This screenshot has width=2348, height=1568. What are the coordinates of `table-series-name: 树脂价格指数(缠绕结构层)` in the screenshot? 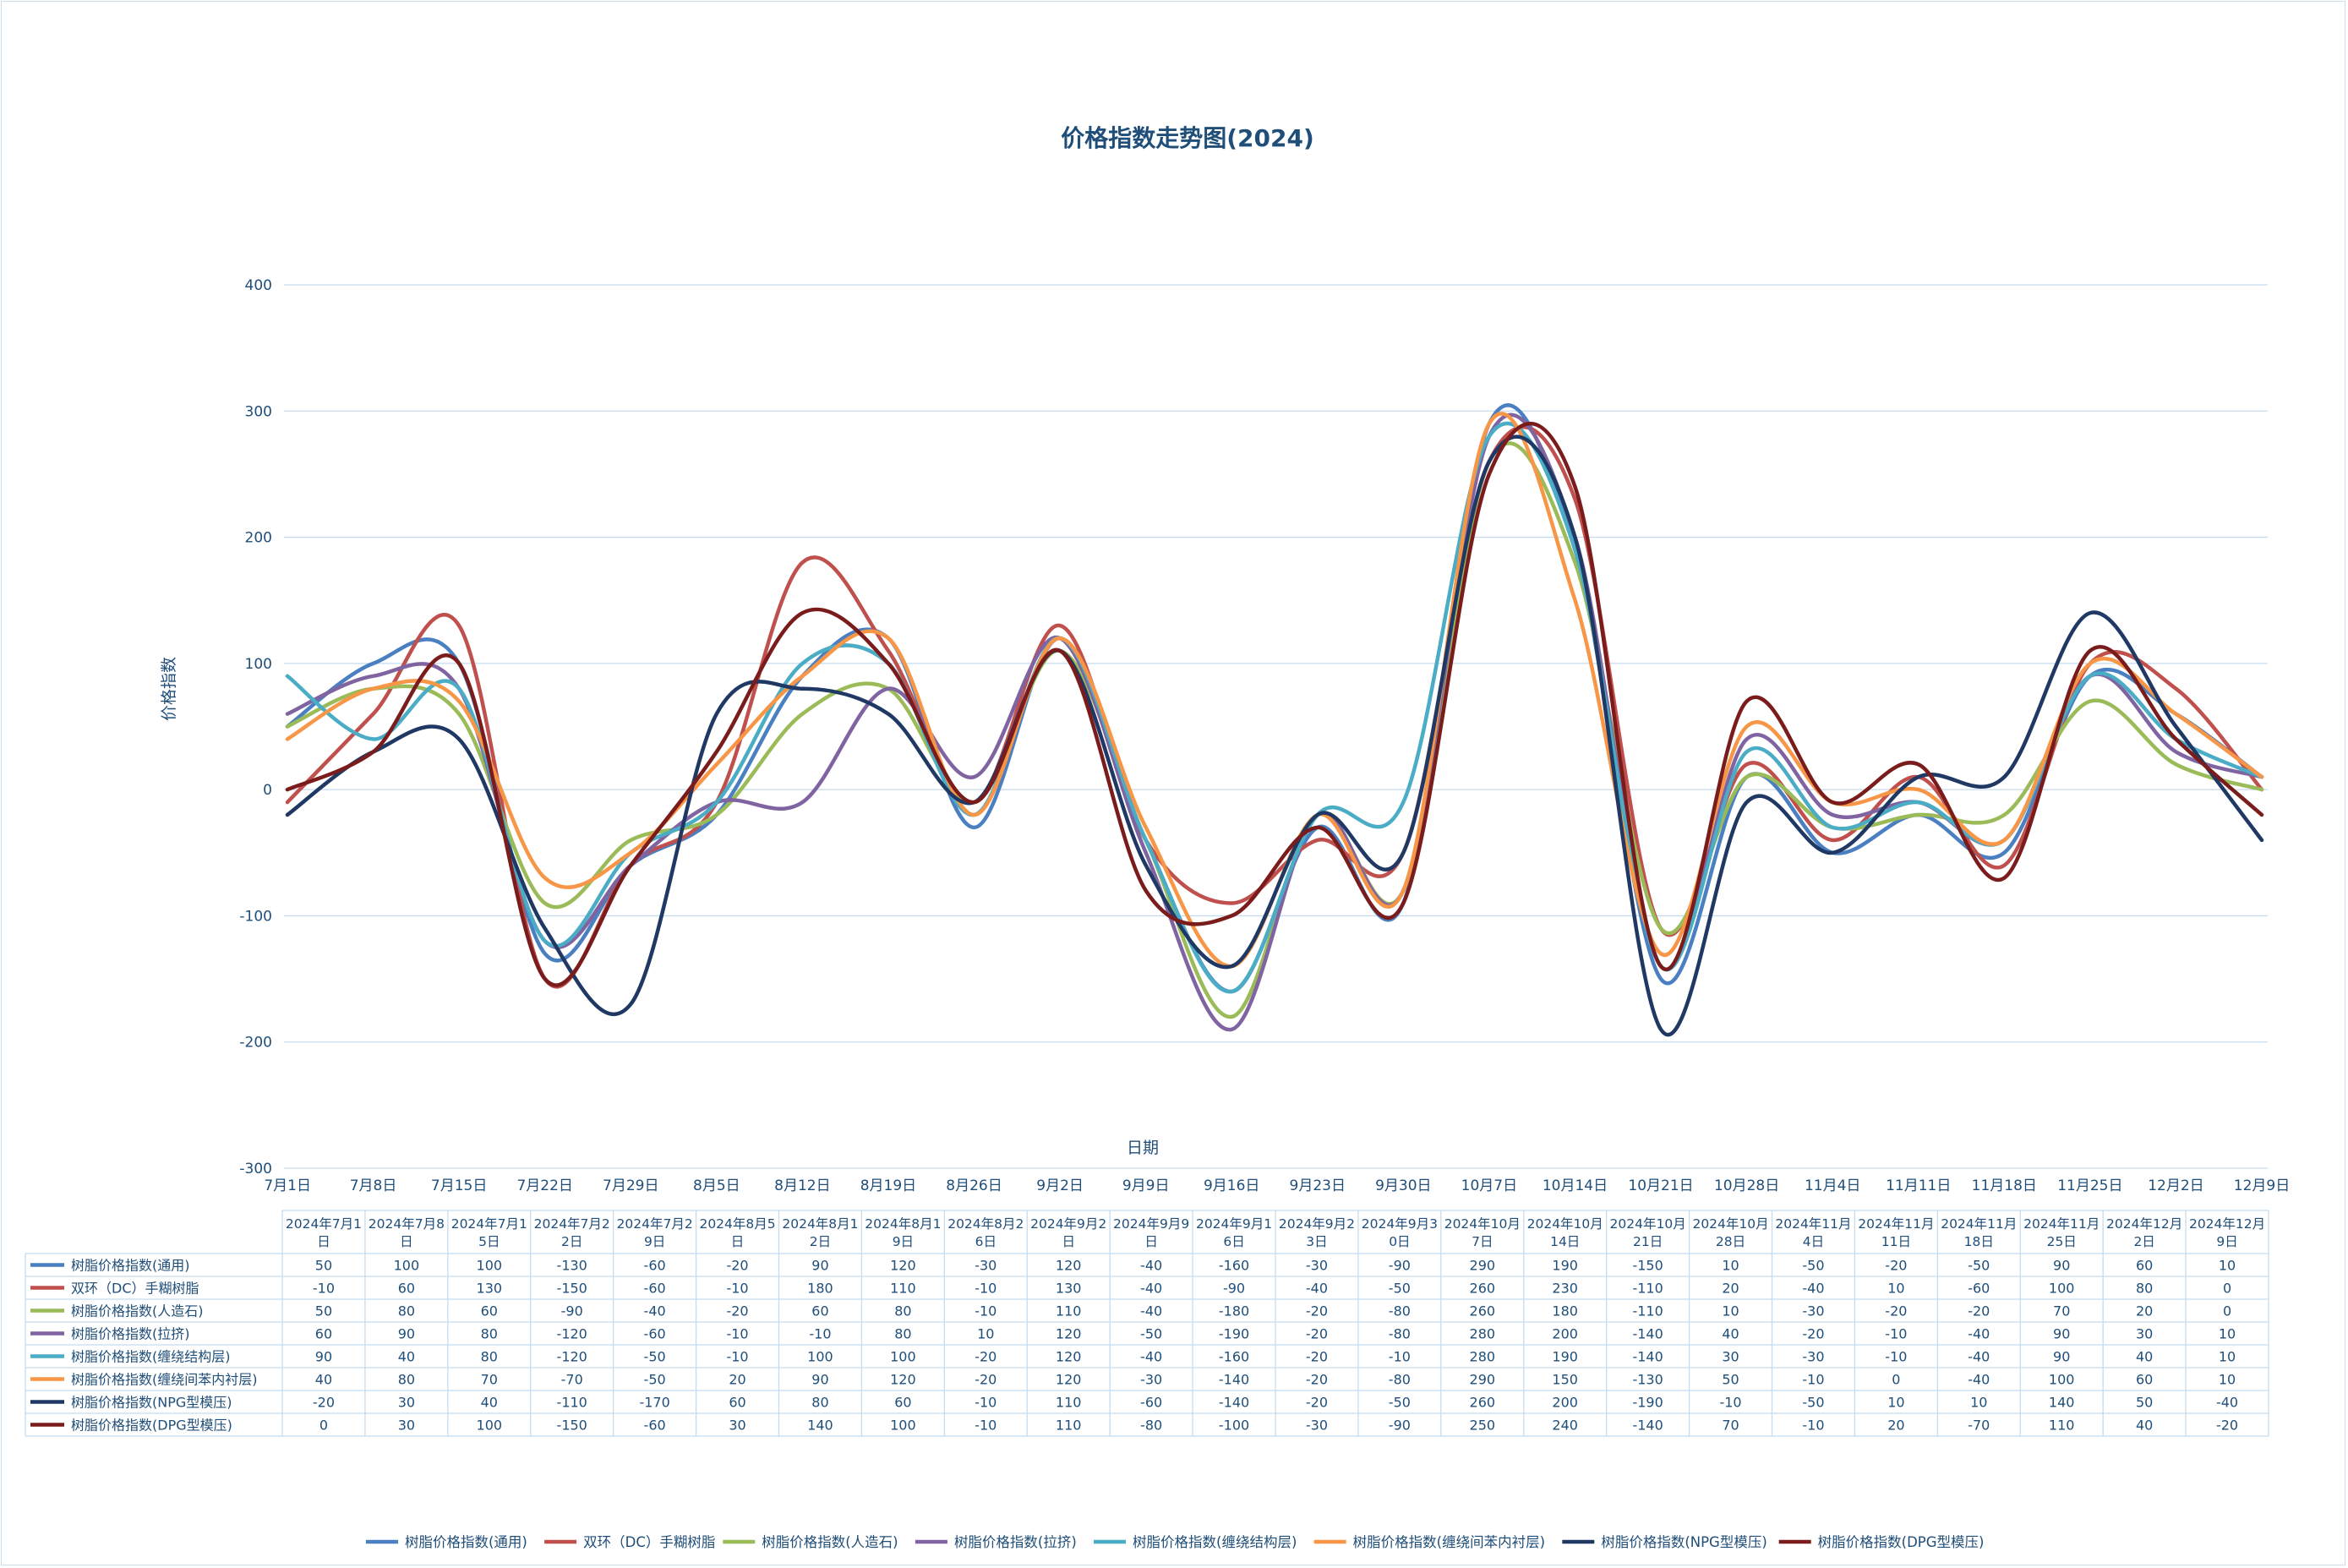 It's located at (151, 1357).